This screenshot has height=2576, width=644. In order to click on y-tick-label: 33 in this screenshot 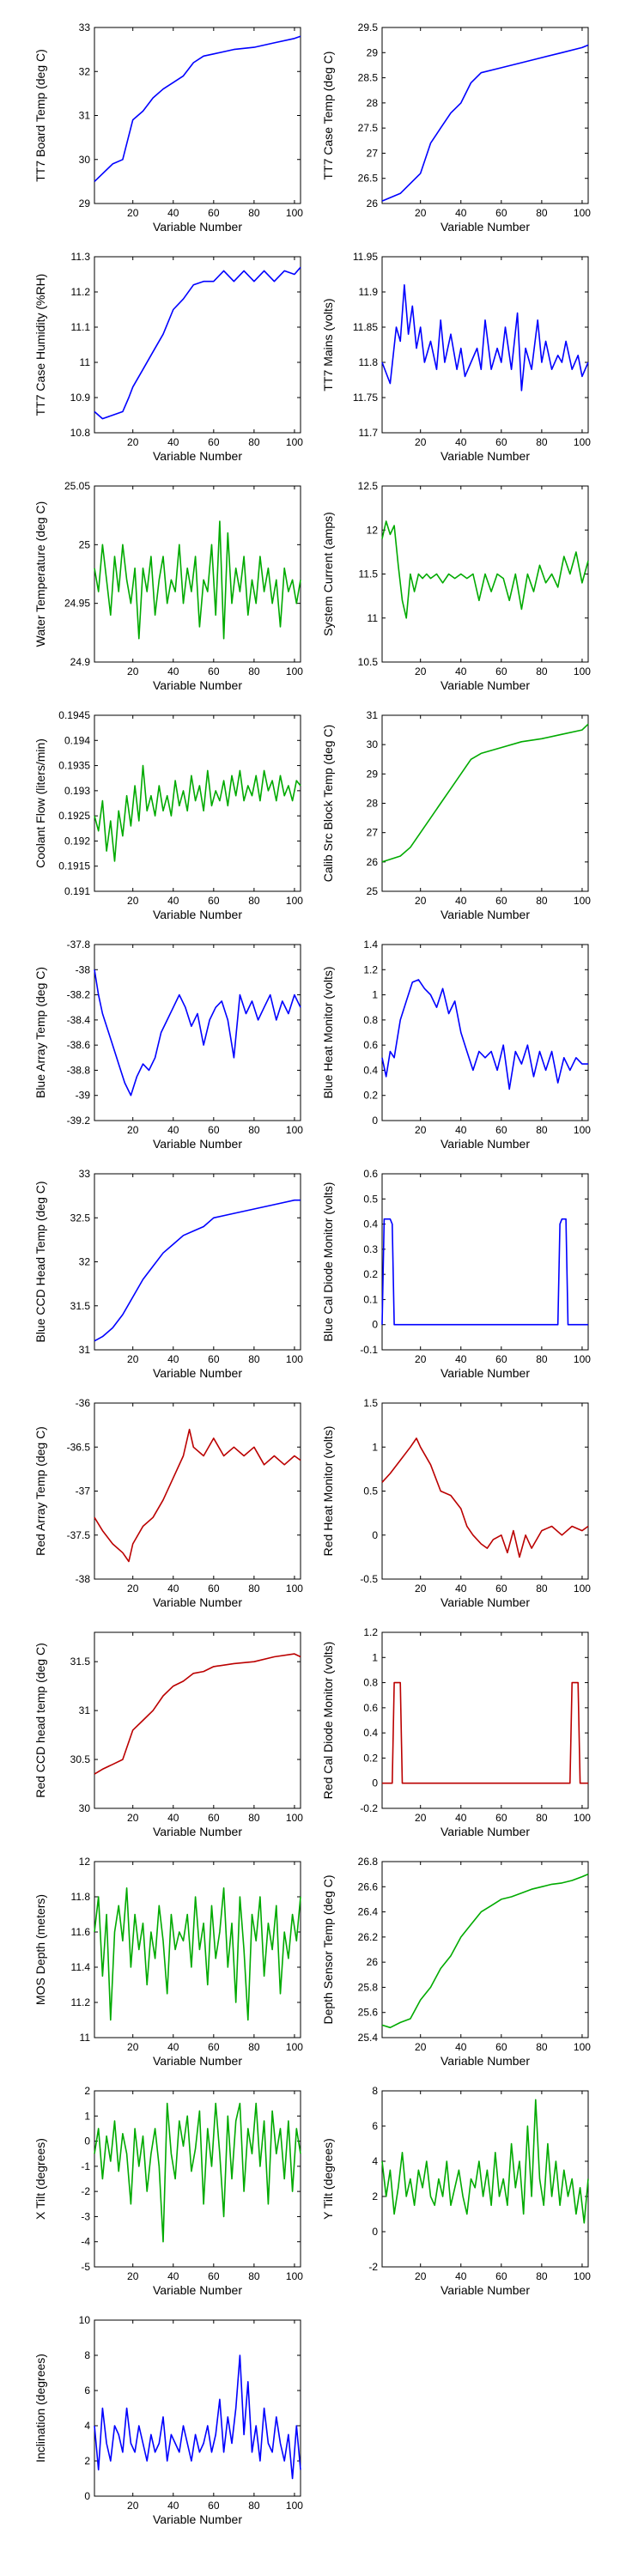, I will do `click(85, 1174)`.